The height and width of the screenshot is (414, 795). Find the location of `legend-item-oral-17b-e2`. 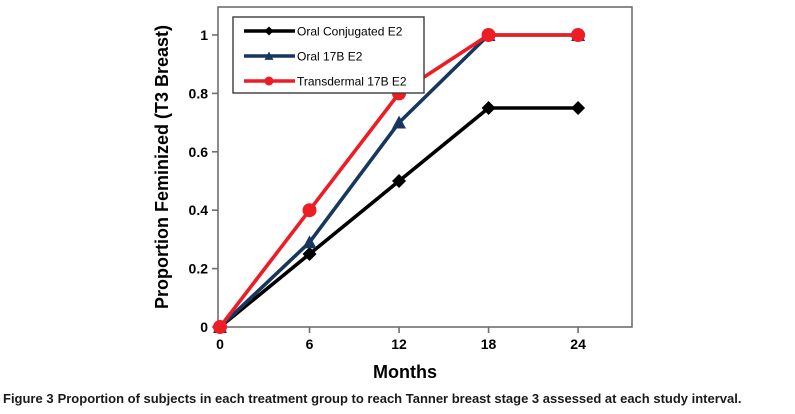

legend-item-oral-17b-e2 is located at coordinates (269, 55).